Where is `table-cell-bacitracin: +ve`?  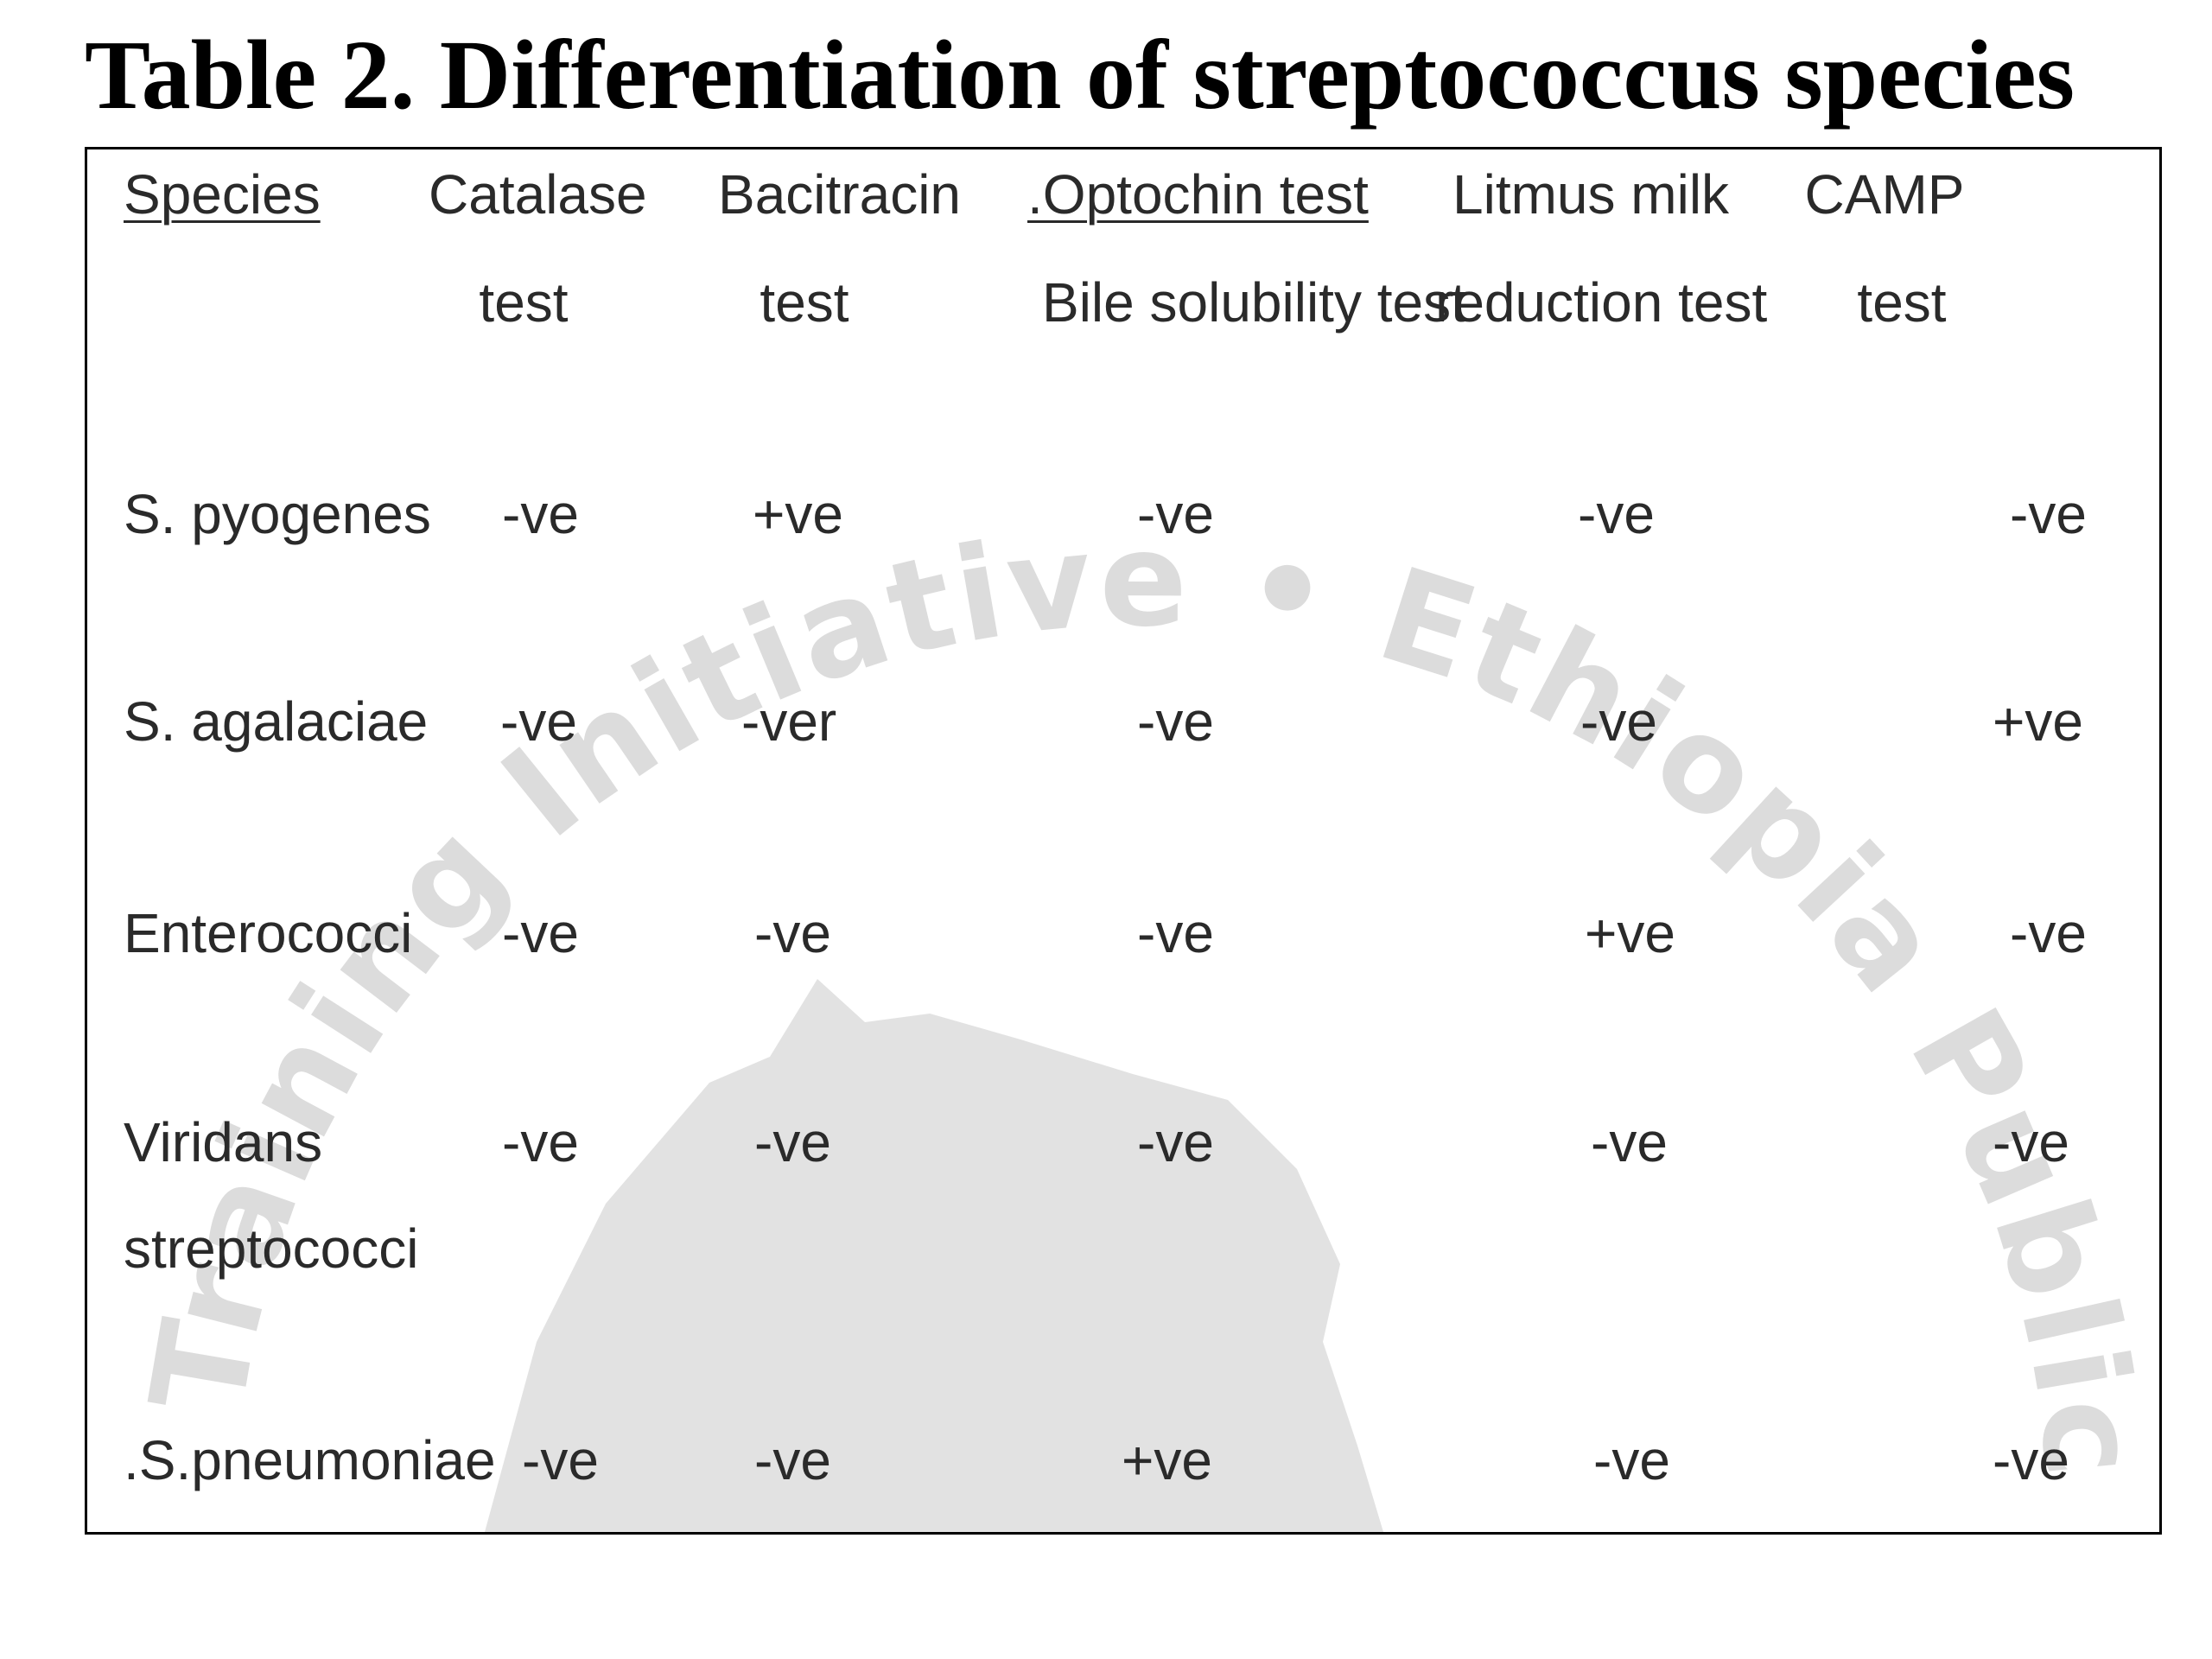
table-cell-bacitracin: +ve is located at coordinates (798, 514).